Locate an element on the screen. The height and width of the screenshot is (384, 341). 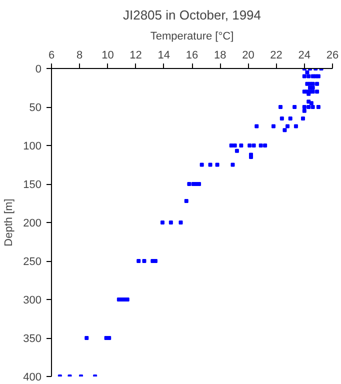
y-tick-label: 300 is located at coordinates (32, 300).